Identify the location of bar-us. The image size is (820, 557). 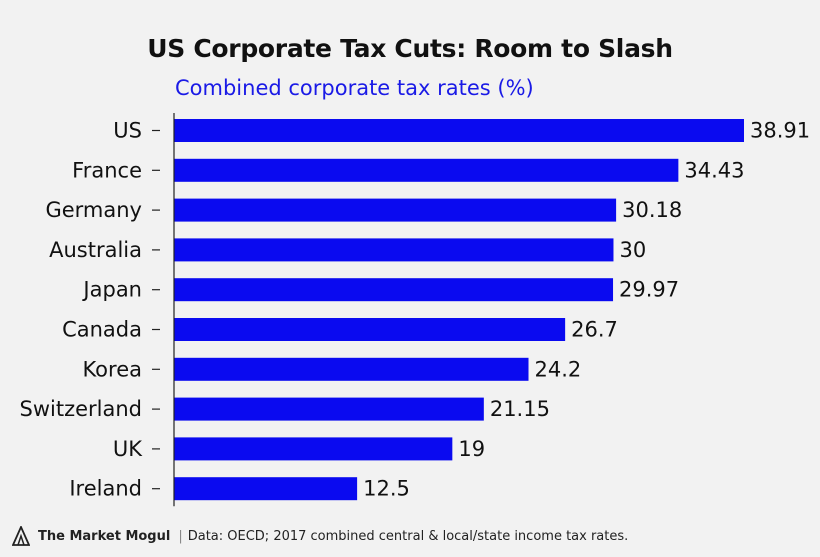
(459, 130).